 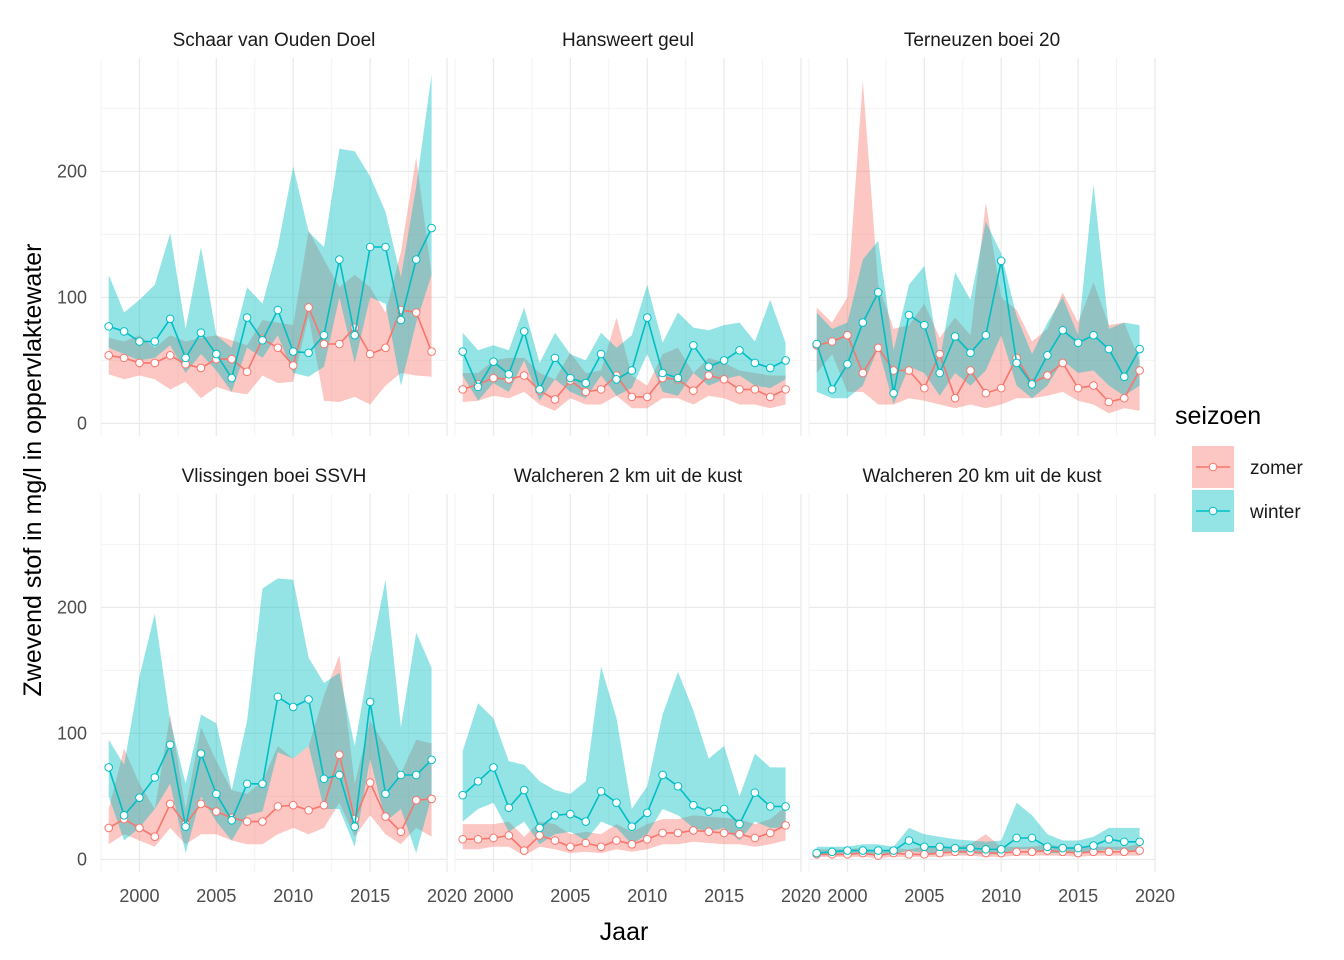 I want to click on x-tick-label: 2015, so click(x=724, y=896).